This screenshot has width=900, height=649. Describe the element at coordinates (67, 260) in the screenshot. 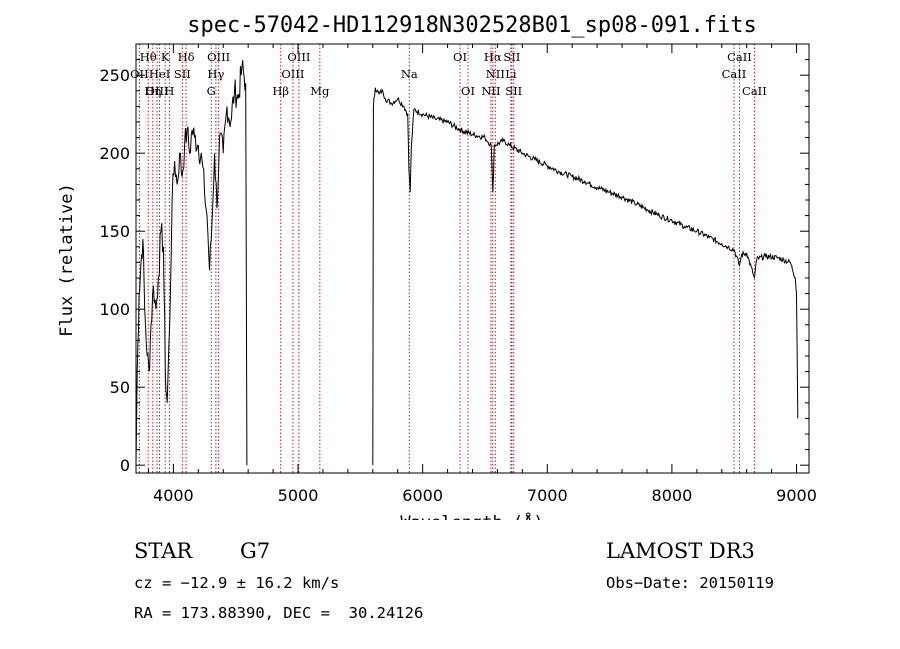

I see `y-axis-label: Flux (relative)` at that location.